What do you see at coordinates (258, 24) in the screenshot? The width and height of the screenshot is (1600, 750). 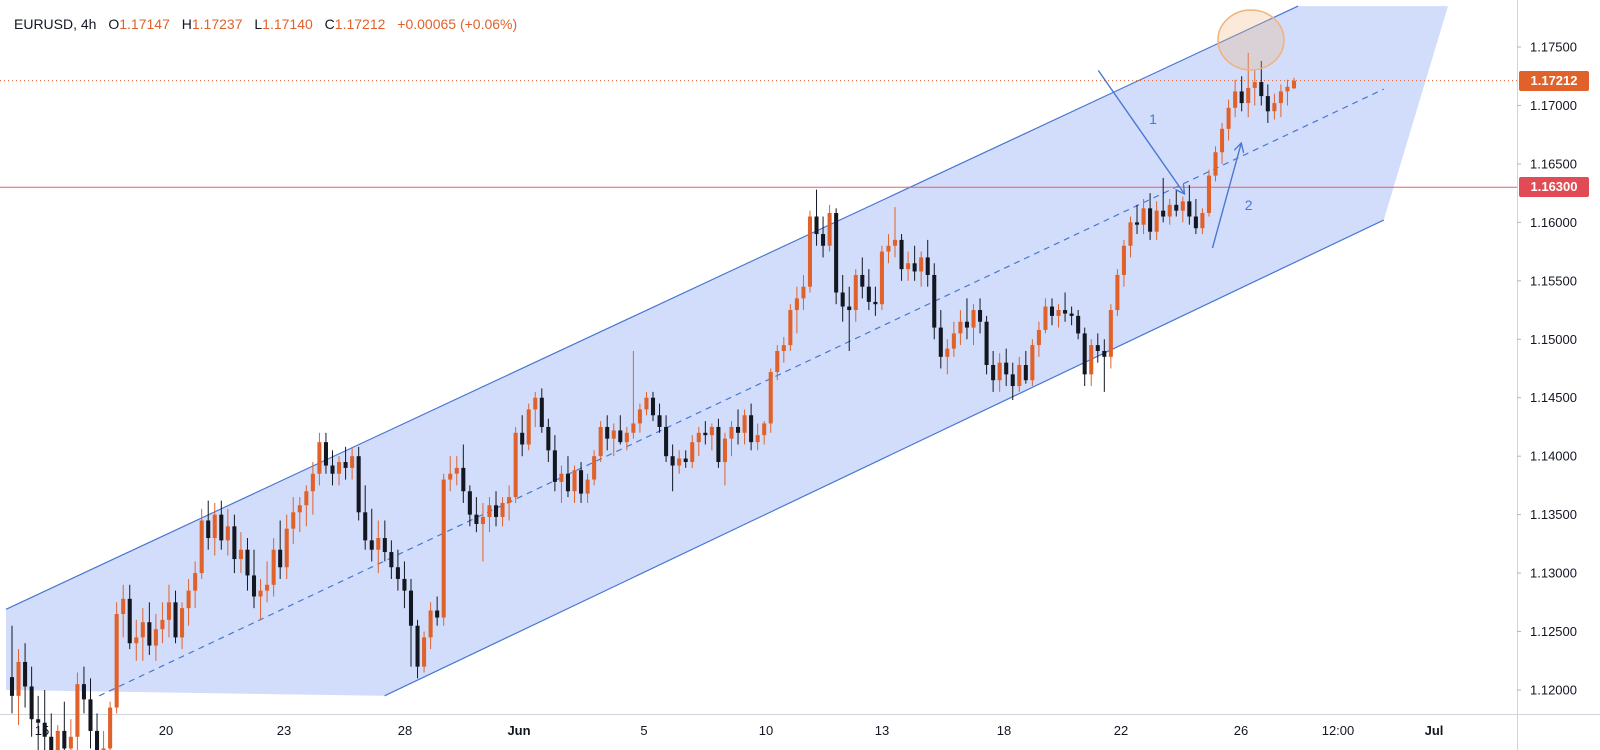 I see `low-label: L` at bounding box center [258, 24].